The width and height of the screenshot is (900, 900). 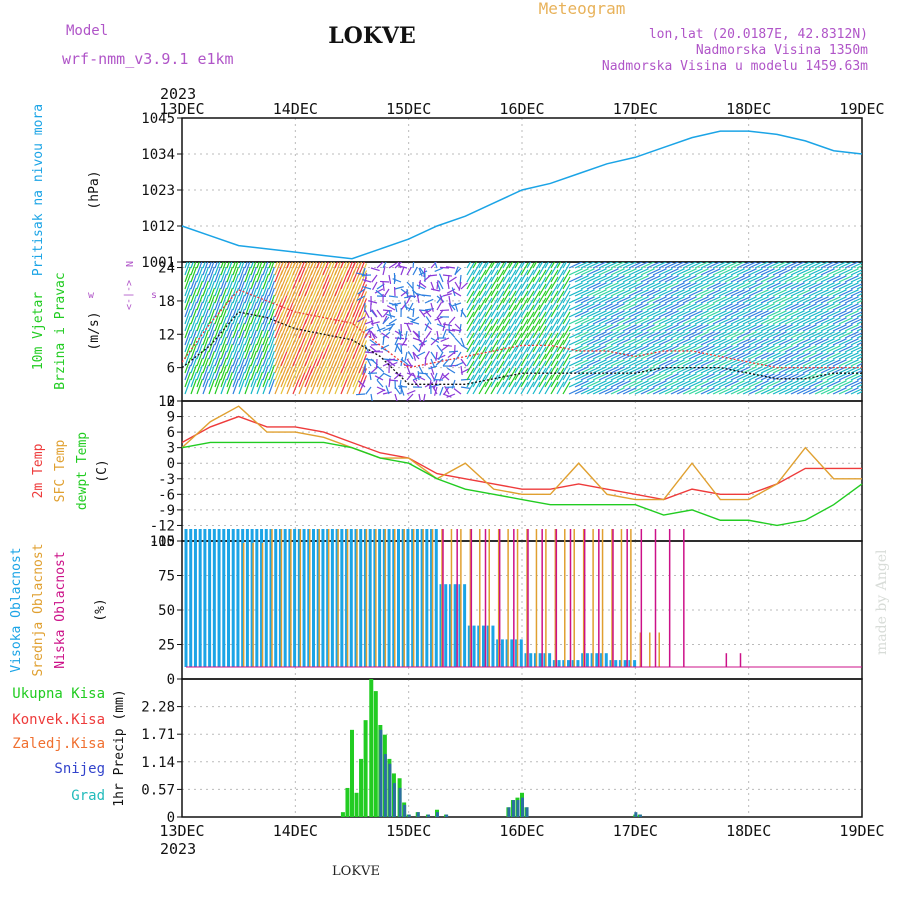 I want to click on x-tick-label-top: 19DEC, so click(x=861, y=109).